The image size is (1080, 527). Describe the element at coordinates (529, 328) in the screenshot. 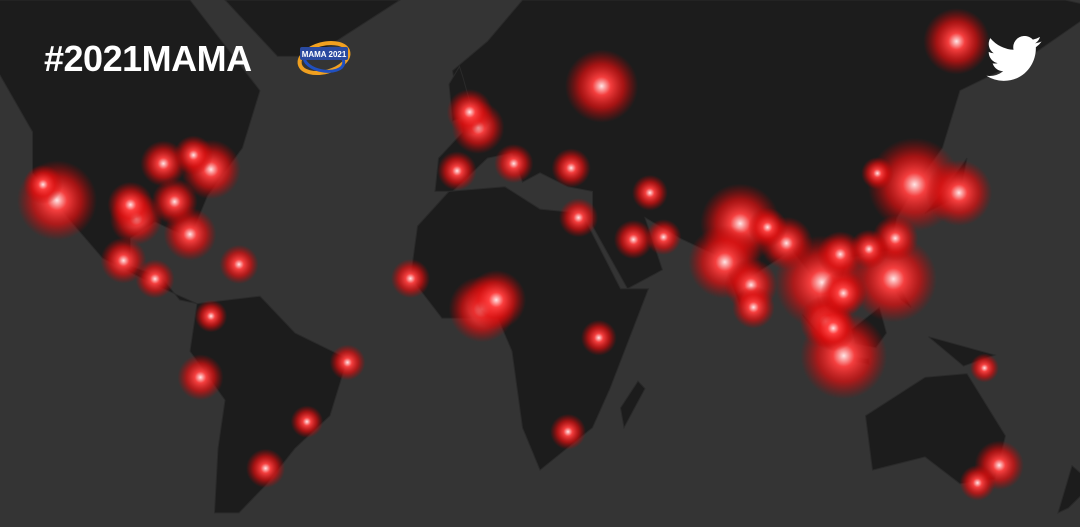

I see `land-africa` at that location.